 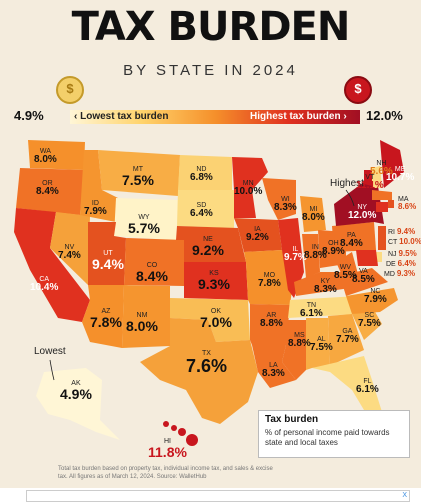 What do you see at coordinates (368, 178) in the screenshot?
I see `state-VT` at bounding box center [368, 178].